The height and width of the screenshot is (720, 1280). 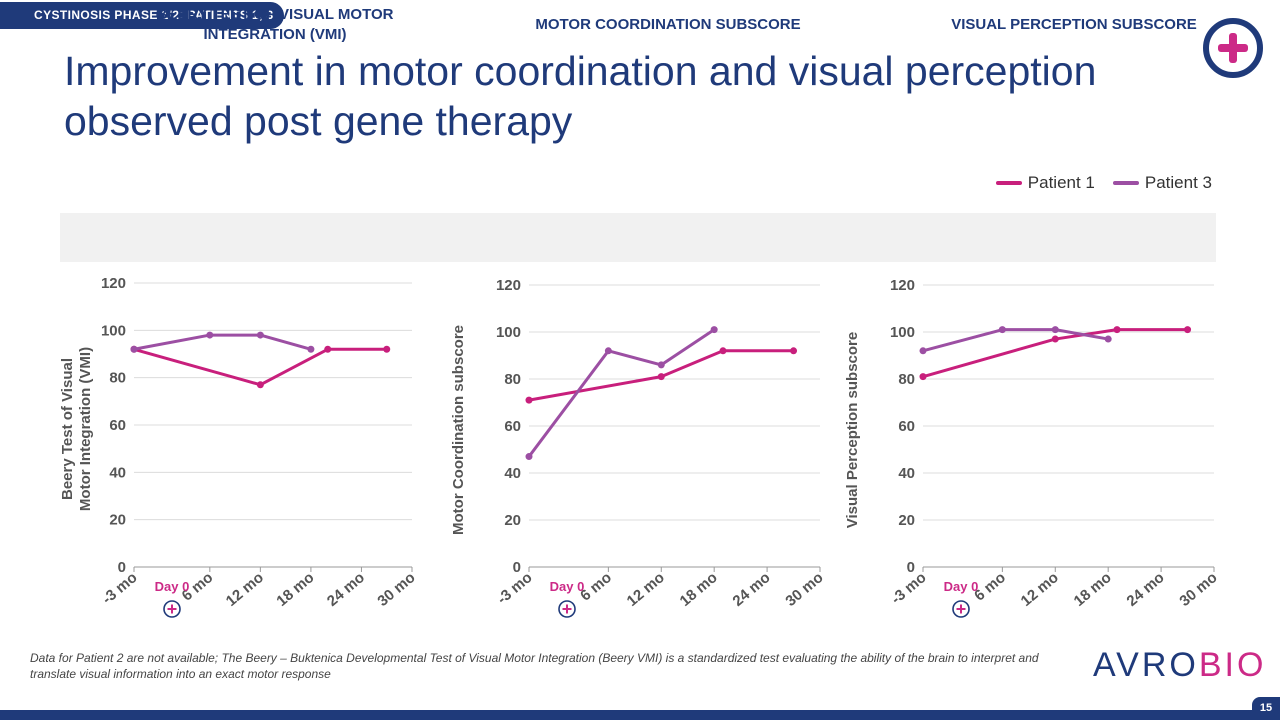 I want to click on page-number: 15, so click(x=1266, y=708).